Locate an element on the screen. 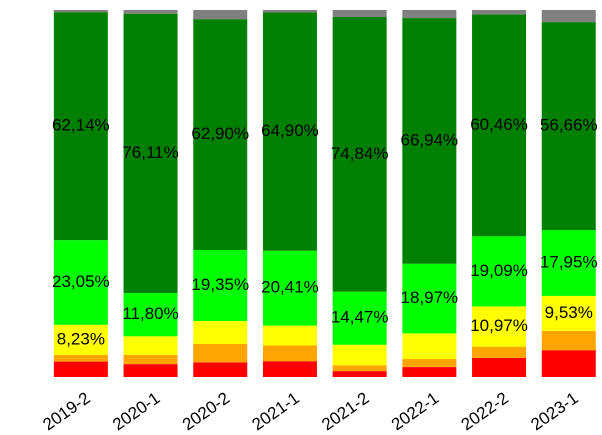 The image size is (602, 435). data-label: 8,23% is located at coordinates (81, 338).